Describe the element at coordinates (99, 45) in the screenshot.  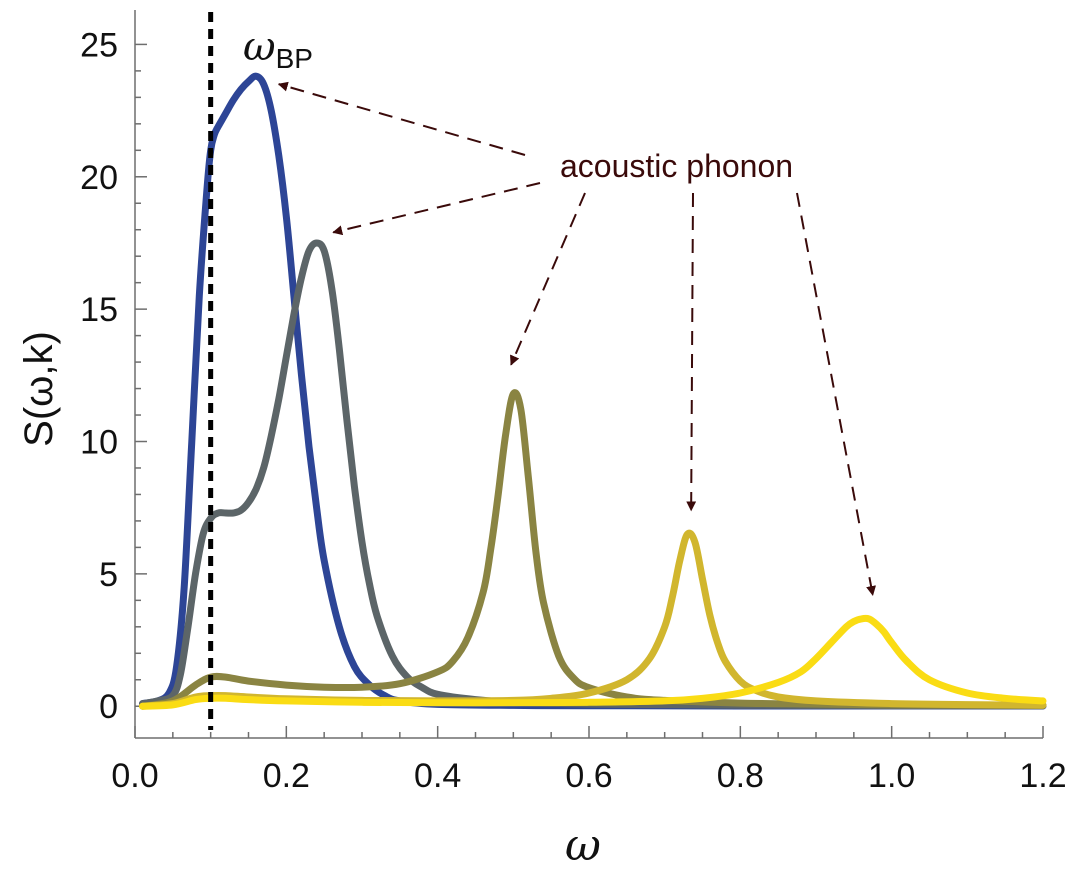
I see `y-tick-label: 25` at that location.